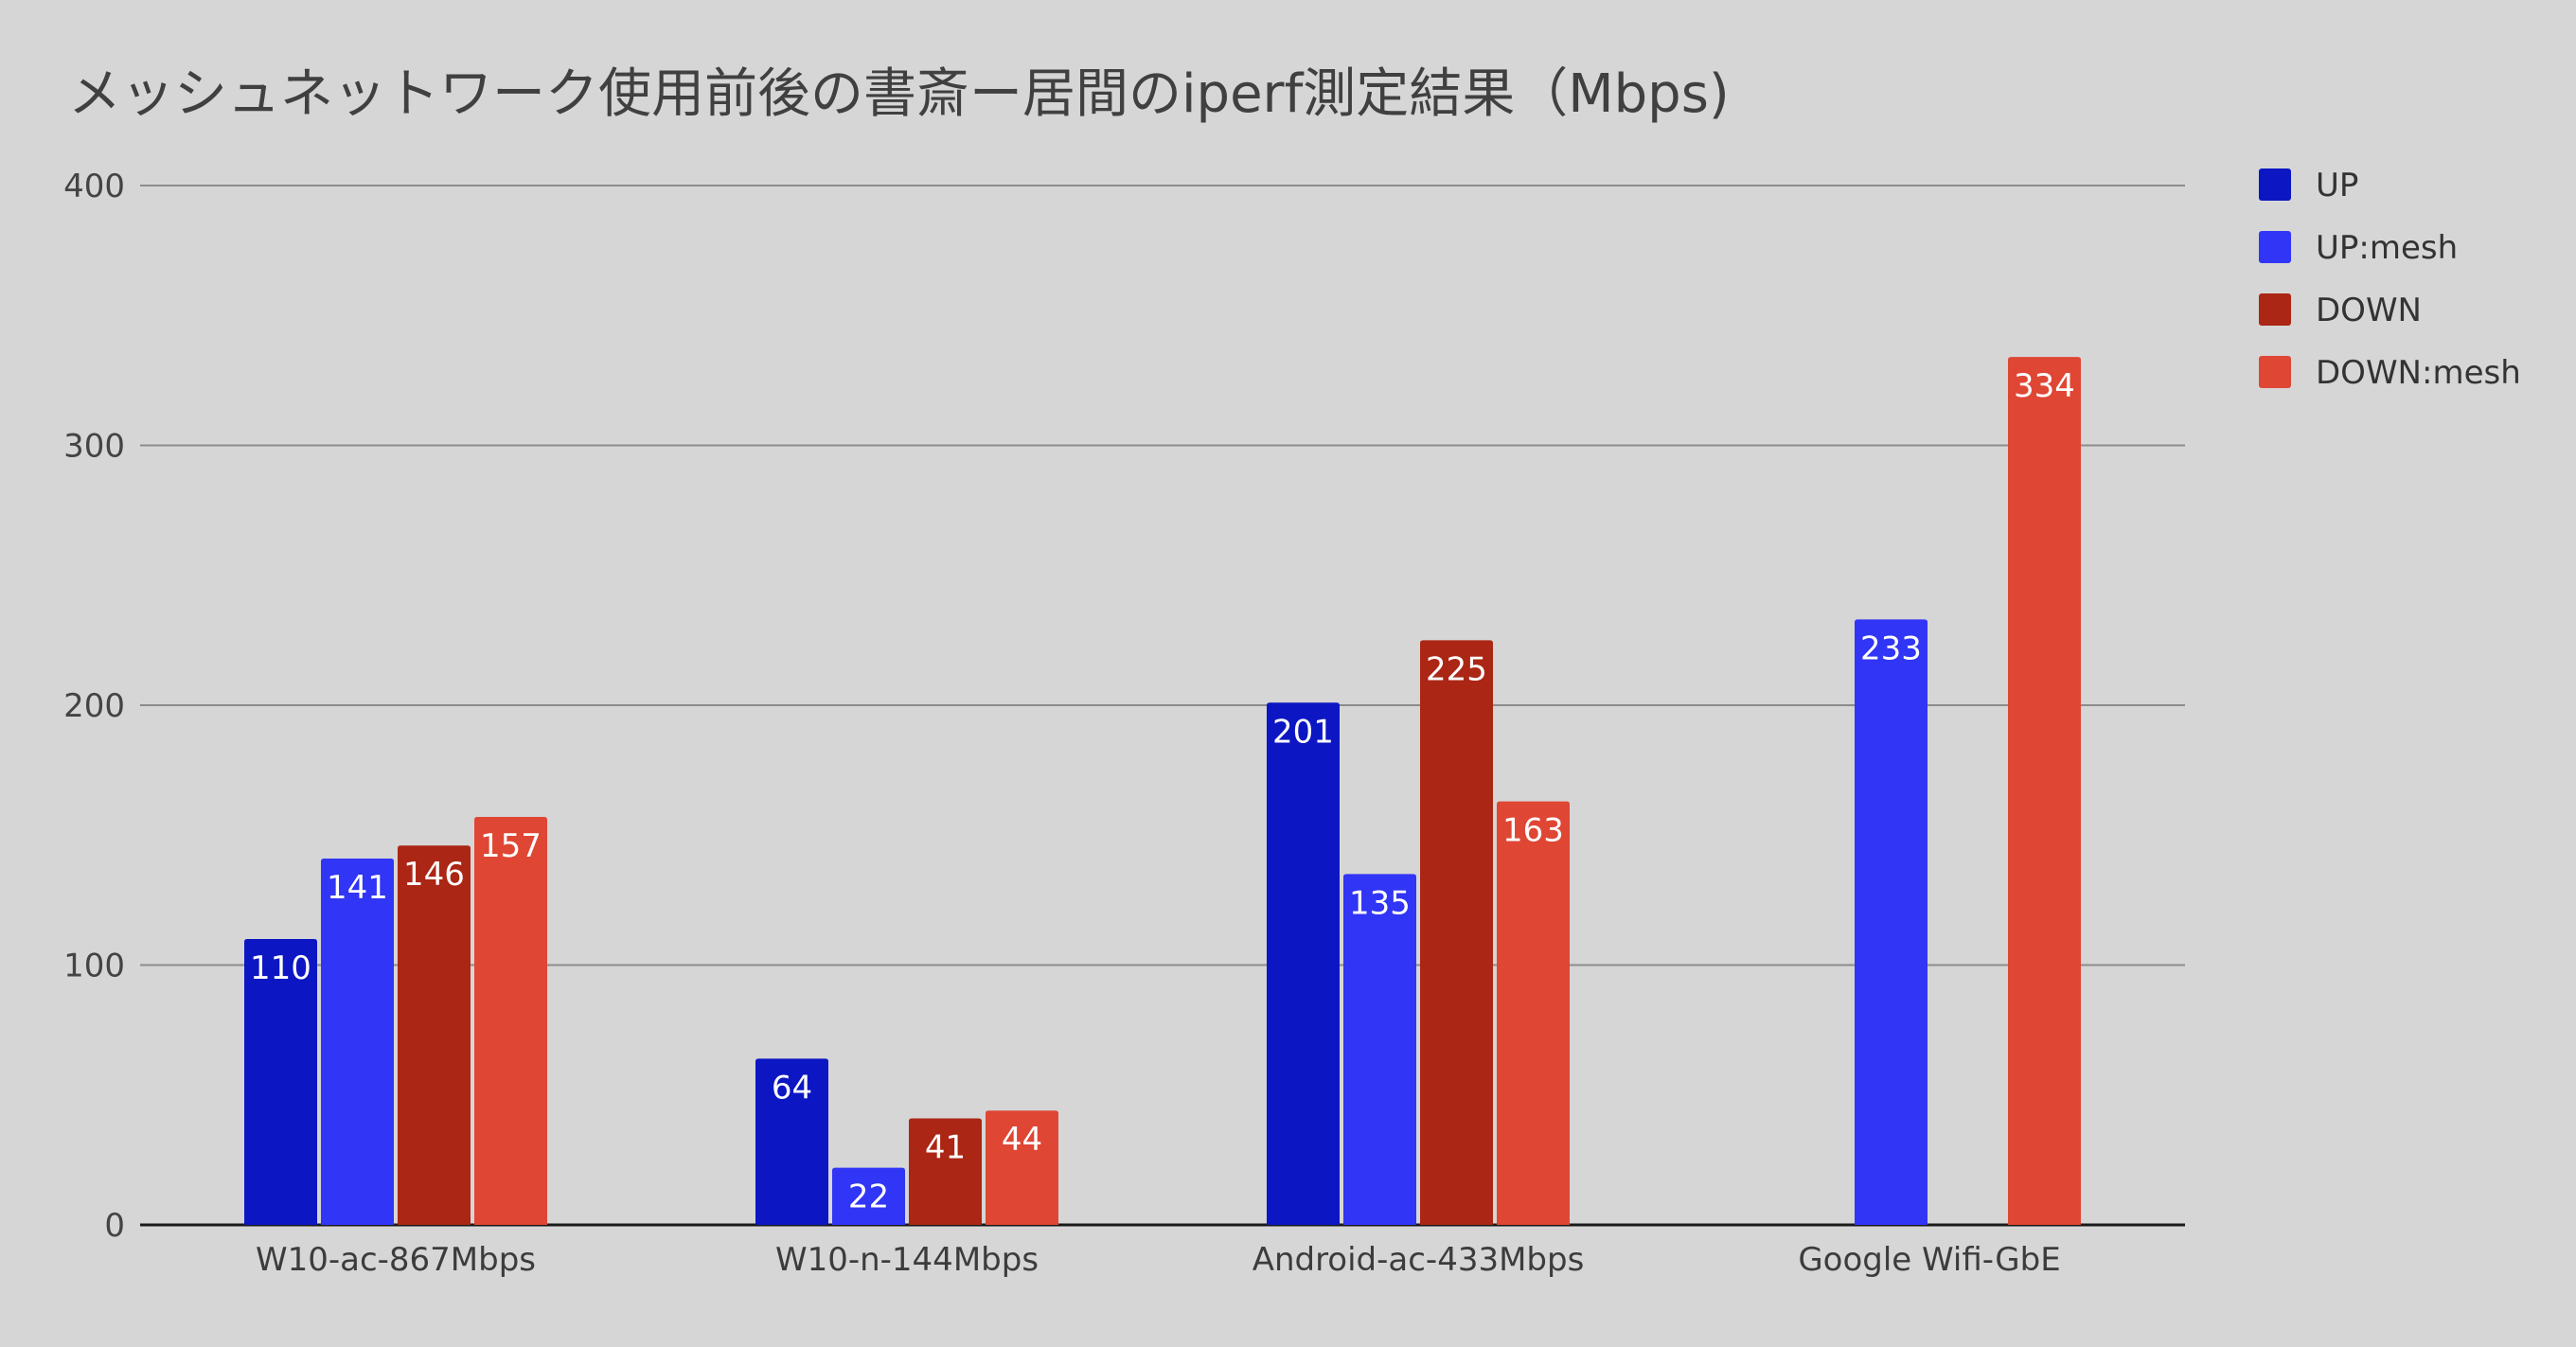 Image resolution: width=2576 pixels, height=1347 pixels. I want to click on x-category-label: Android-ac-433Mbps, so click(1419, 1260).